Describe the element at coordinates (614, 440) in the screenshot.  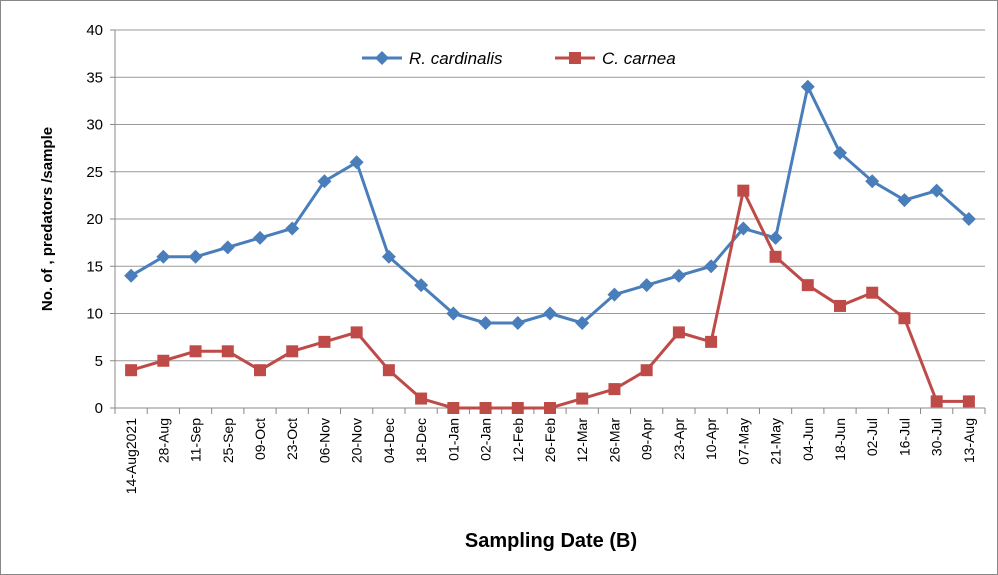
I see `x-tick-label: 26-Mar` at that location.